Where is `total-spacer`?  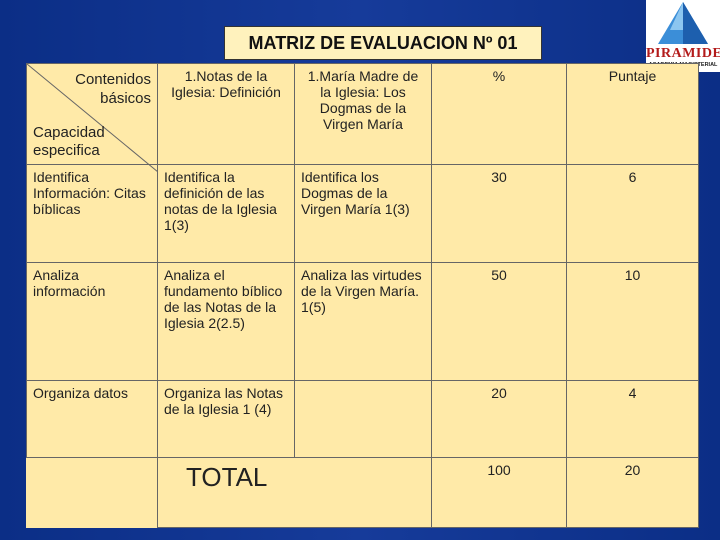
total-spacer is located at coordinates (92, 493).